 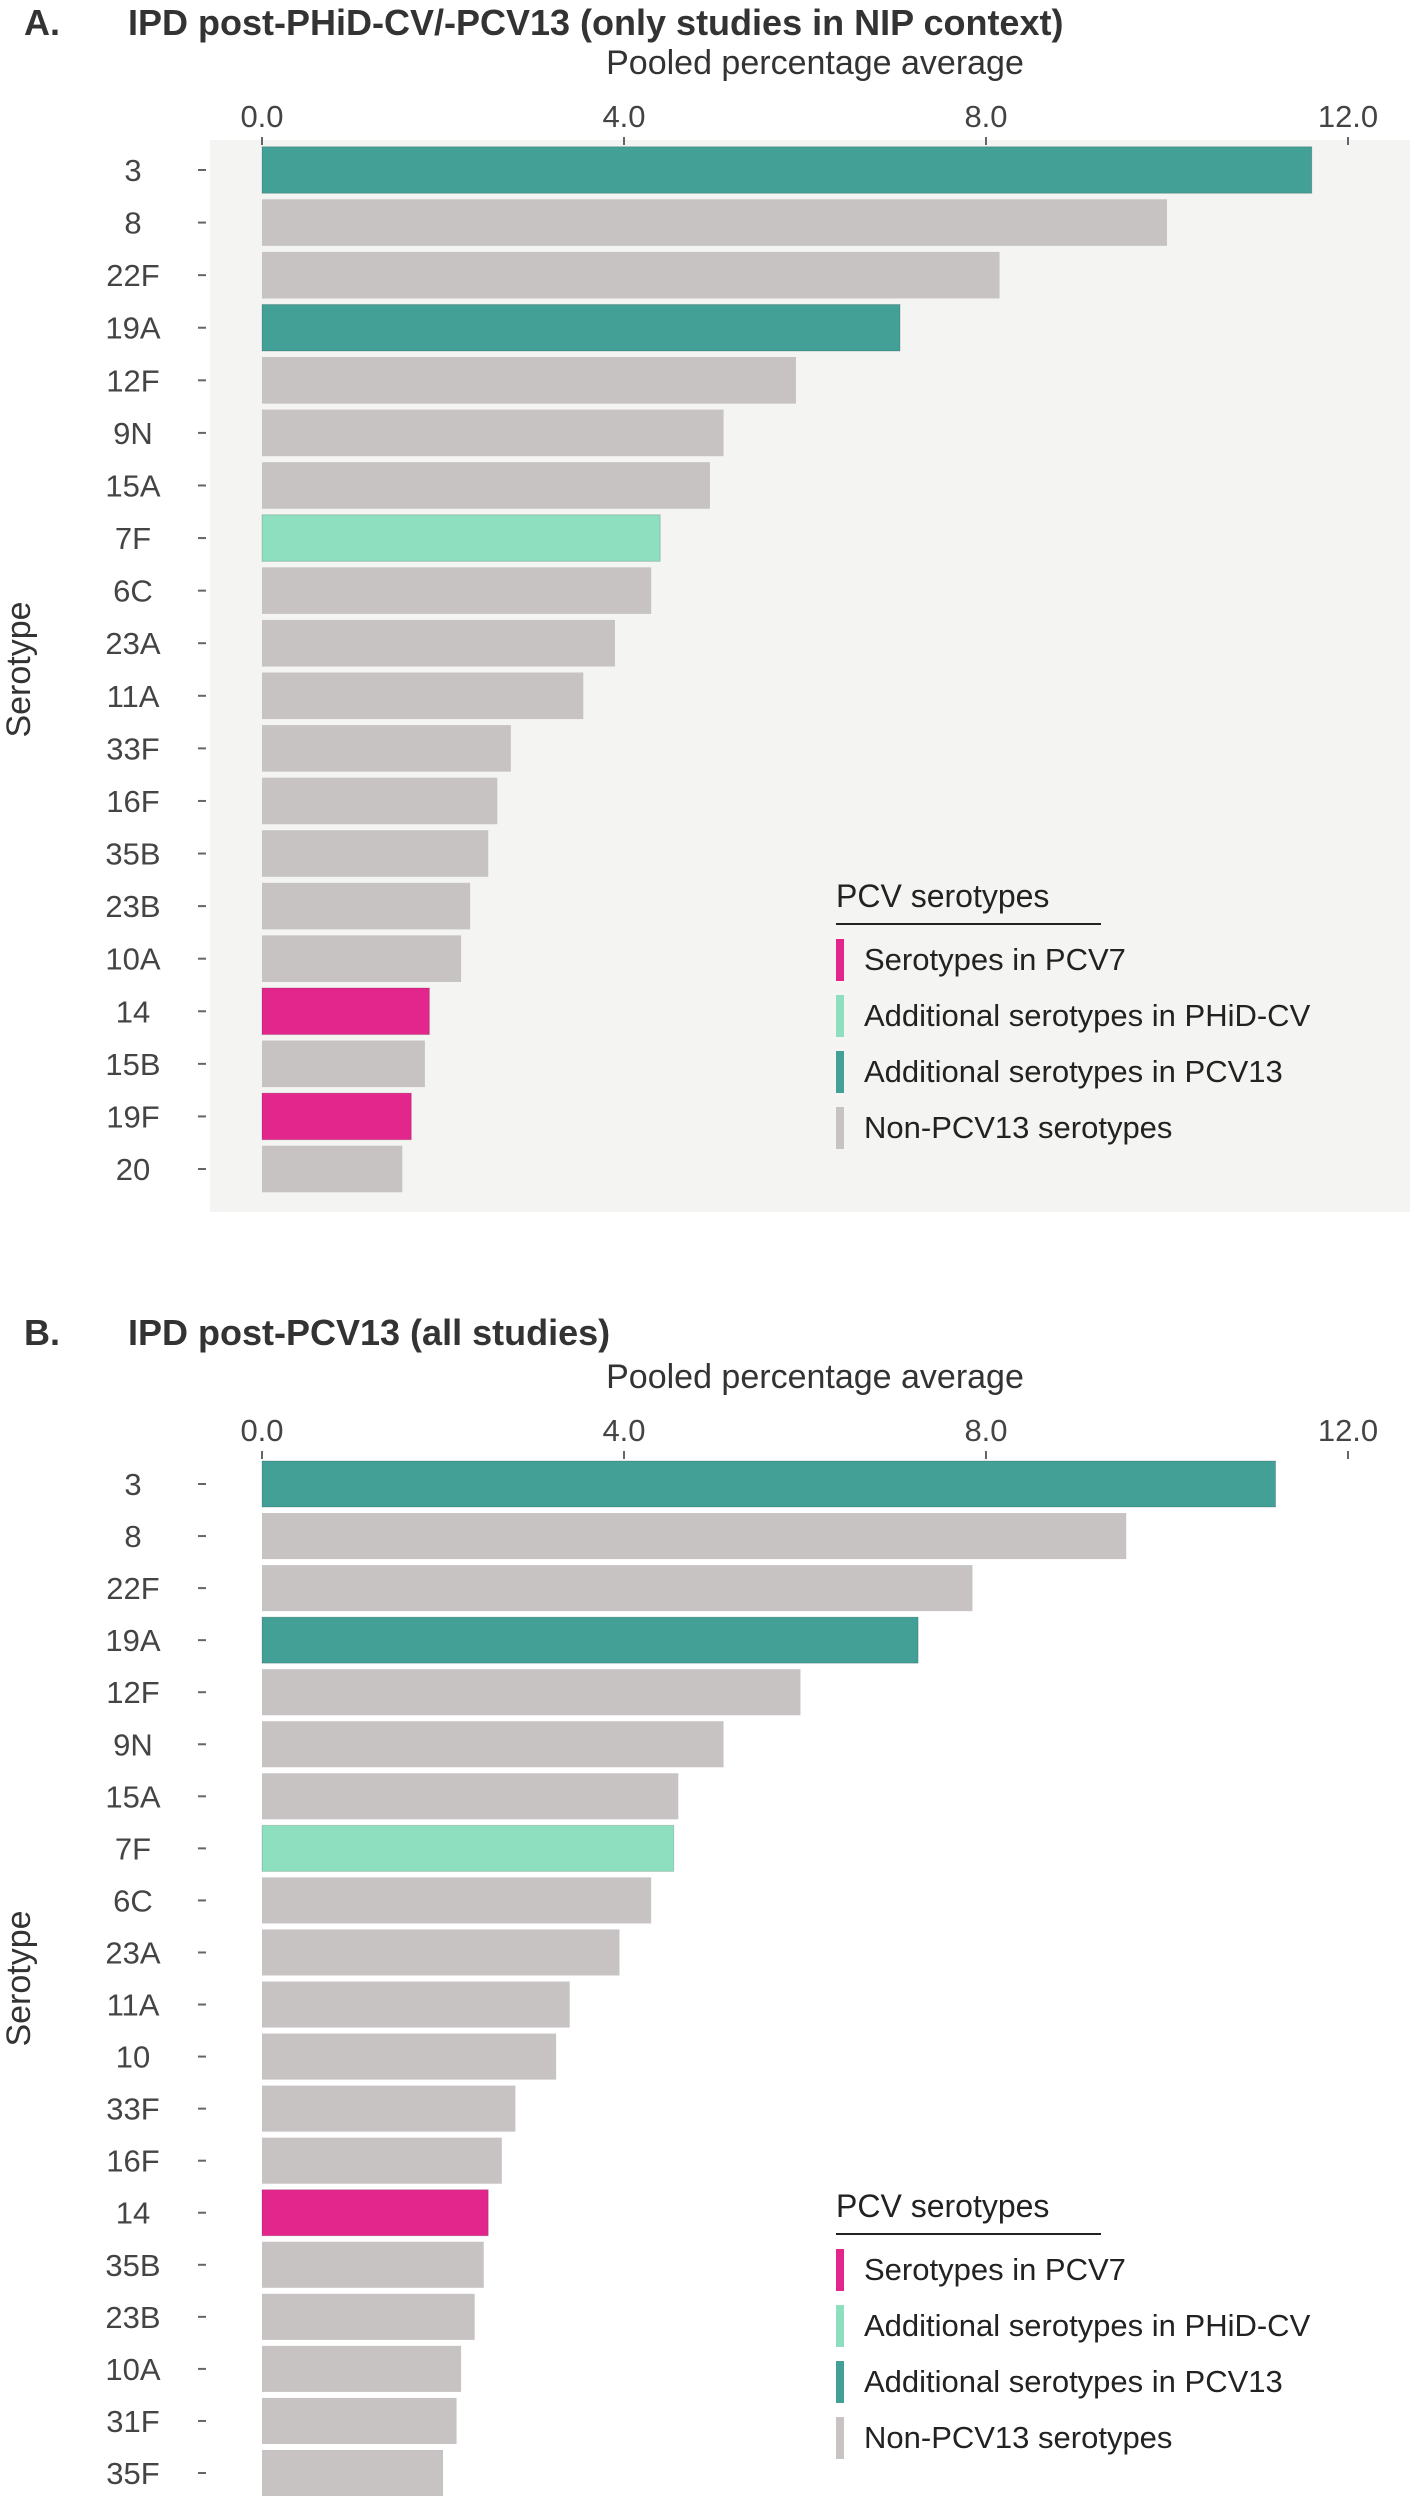 I want to click on y-tick-label: 15B, so click(x=132, y=1064).